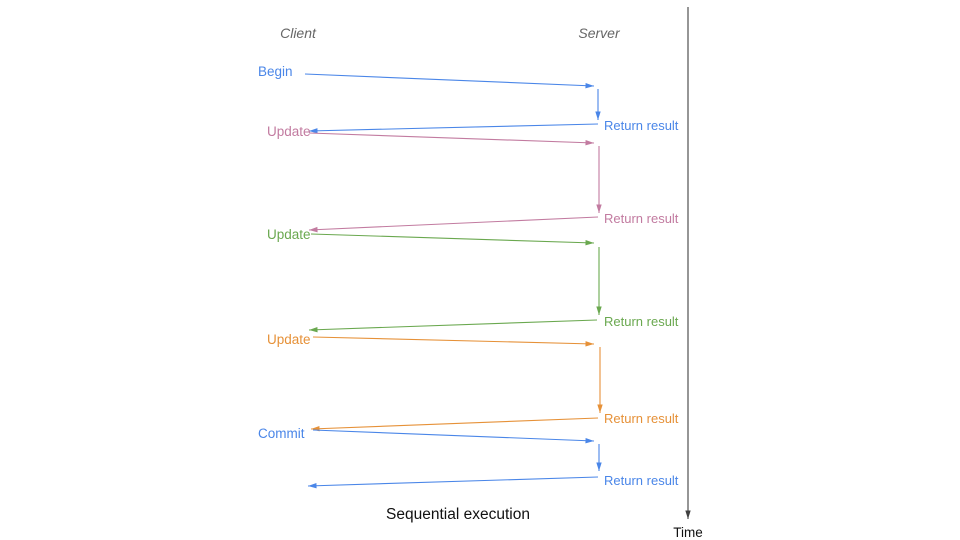 Image resolution: width=960 pixels, height=540 pixels. I want to click on operation-label-update-2: Update, so click(289, 234).